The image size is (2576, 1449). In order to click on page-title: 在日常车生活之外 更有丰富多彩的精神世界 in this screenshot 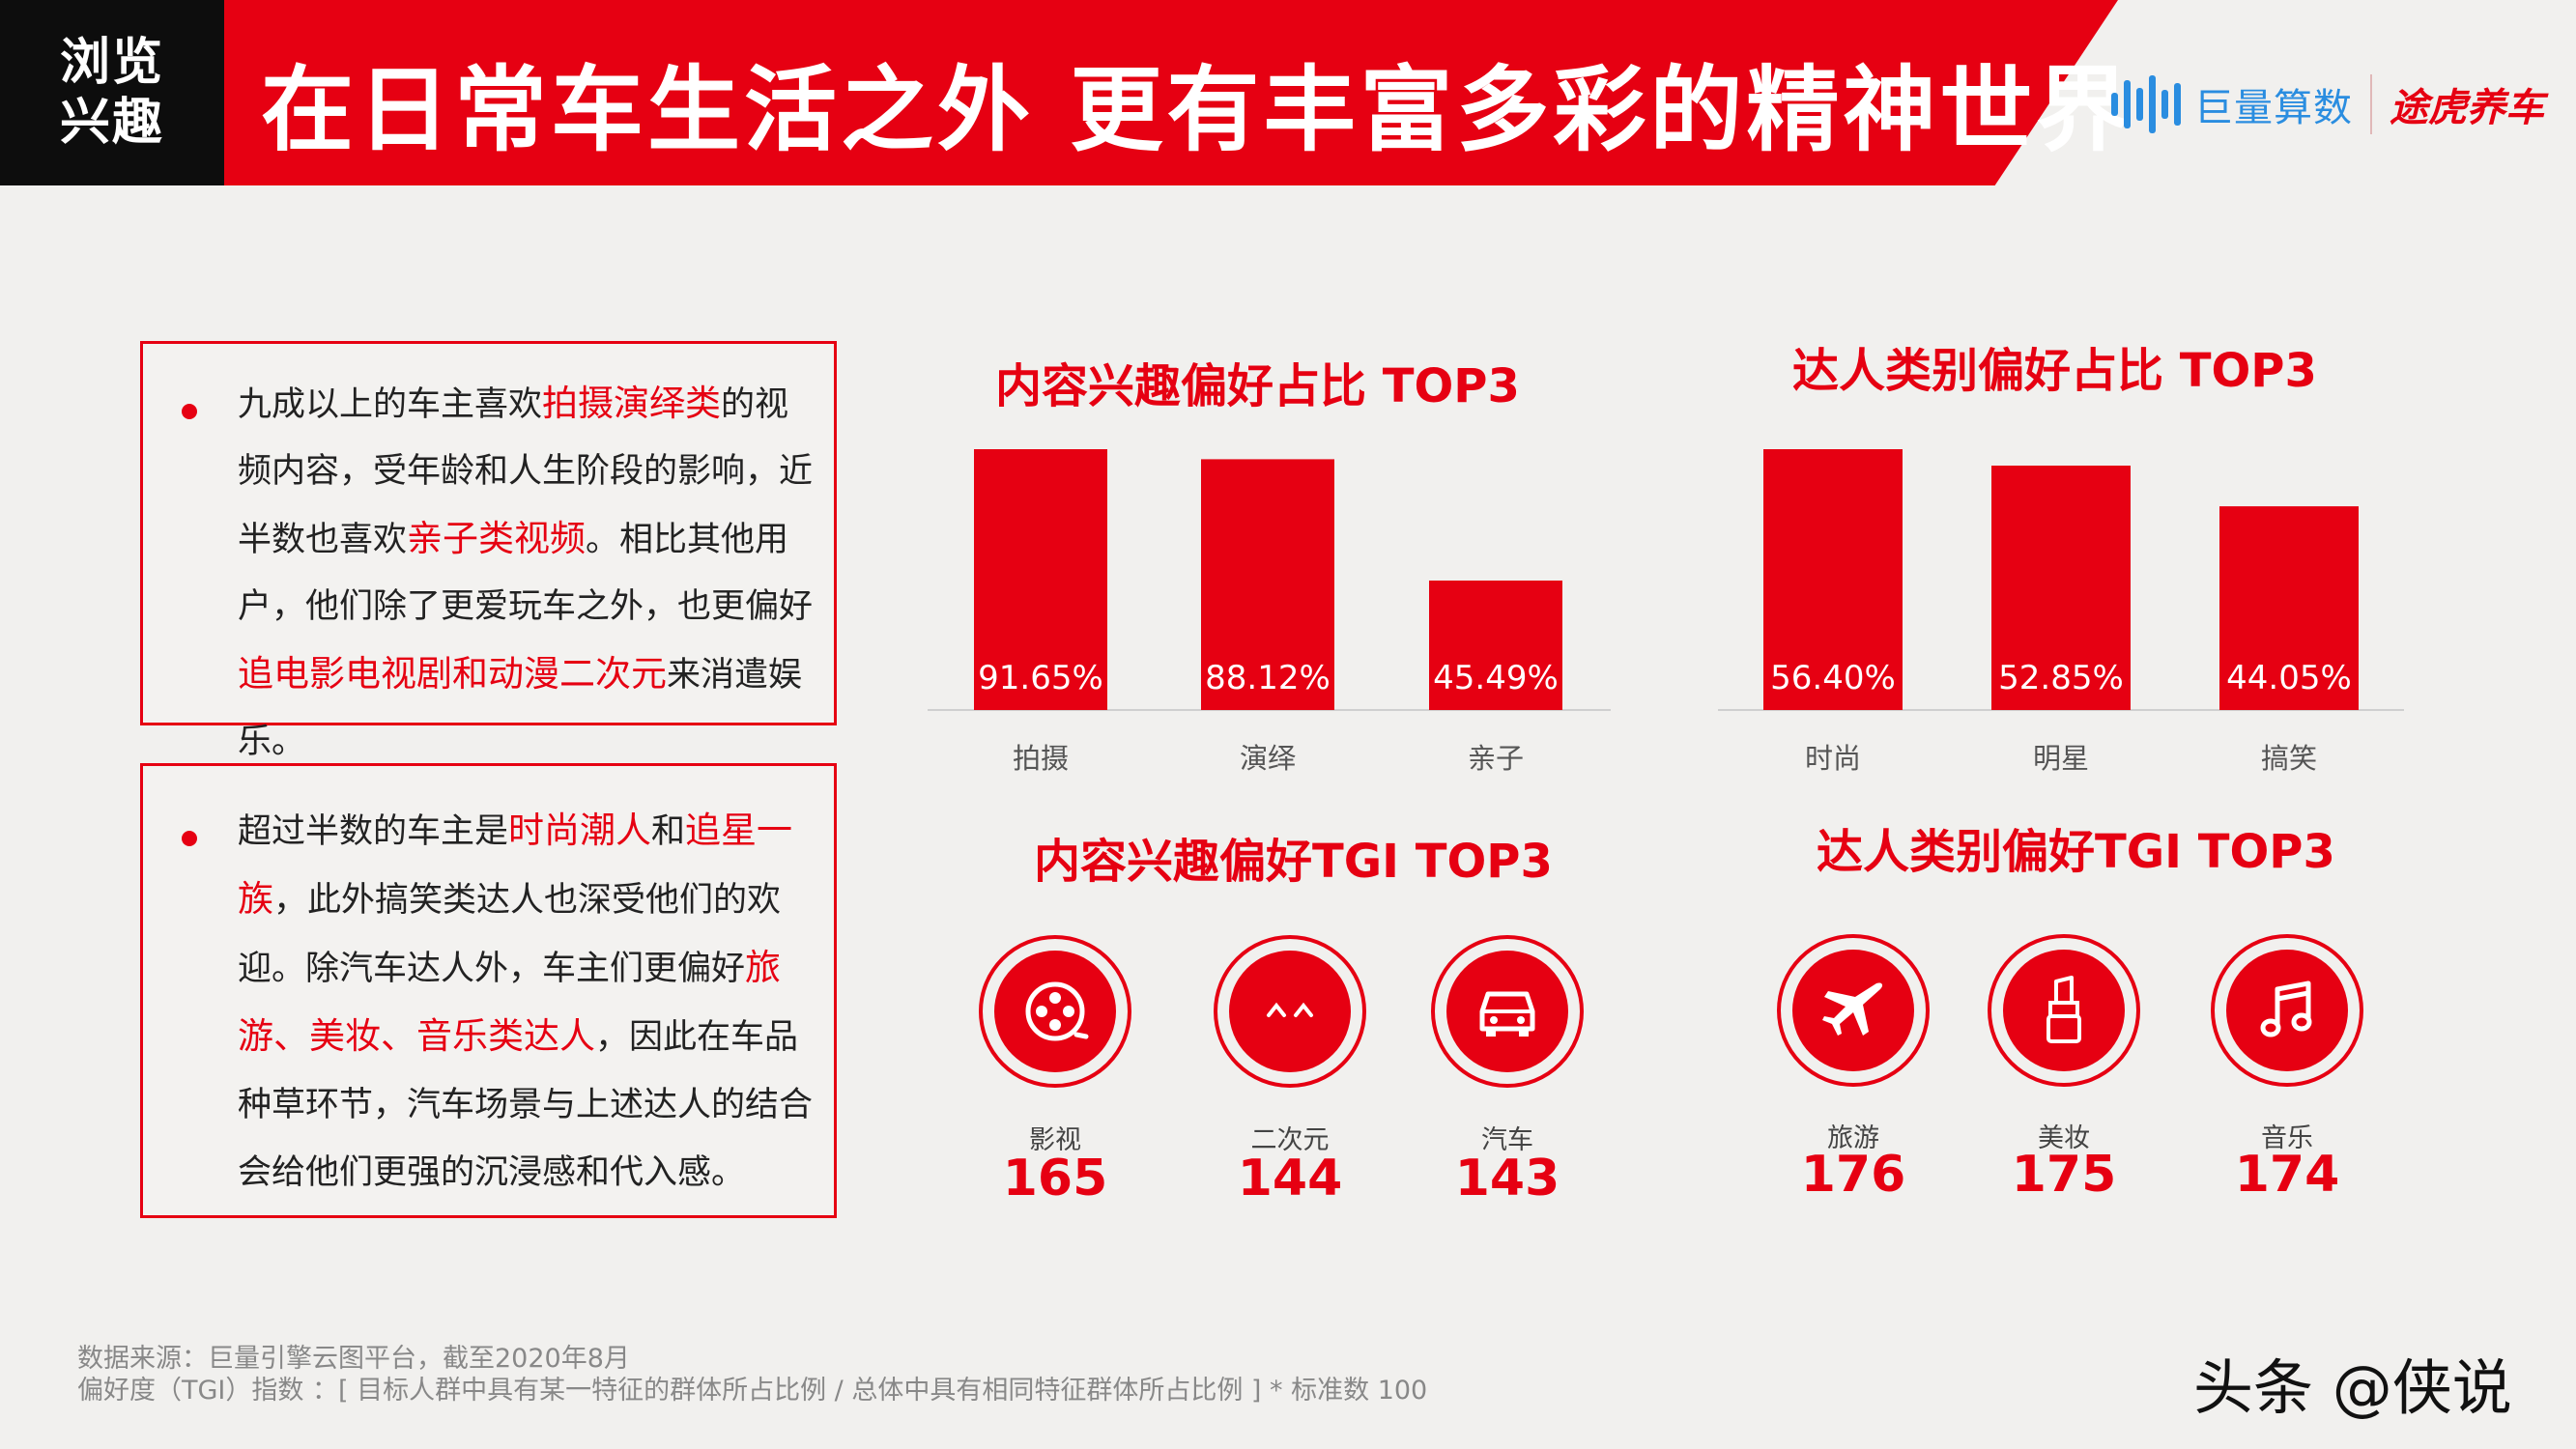, I will do `click(1197, 110)`.